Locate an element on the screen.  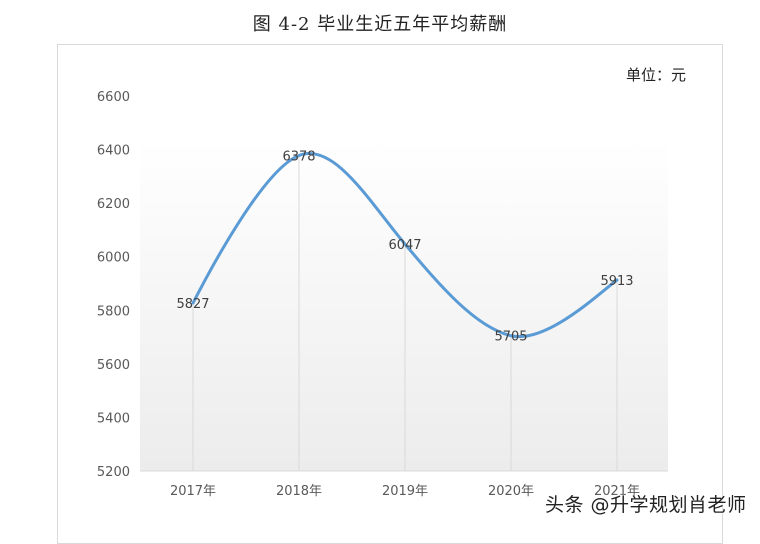
y-tick-label: 5400 is located at coordinates (113, 418).